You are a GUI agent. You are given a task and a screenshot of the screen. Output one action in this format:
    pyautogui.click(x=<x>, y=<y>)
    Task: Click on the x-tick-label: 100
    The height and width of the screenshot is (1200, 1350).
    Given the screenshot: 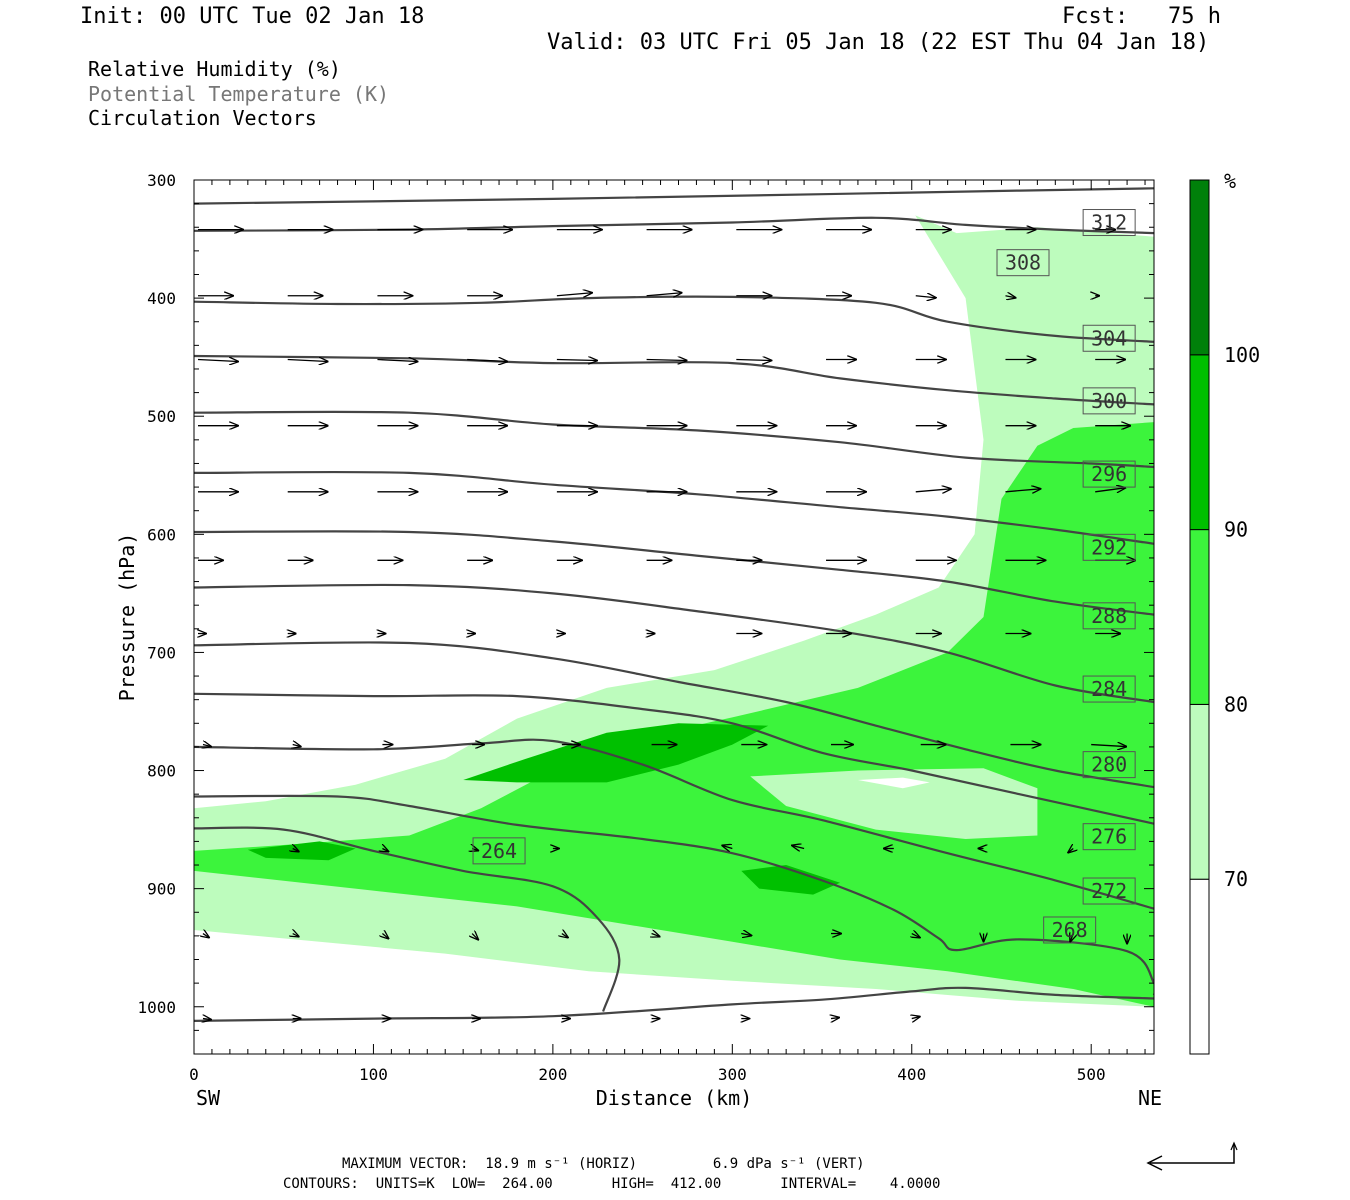 What is the action you would take?
    pyautogui.click(x=373, y=1074)
    